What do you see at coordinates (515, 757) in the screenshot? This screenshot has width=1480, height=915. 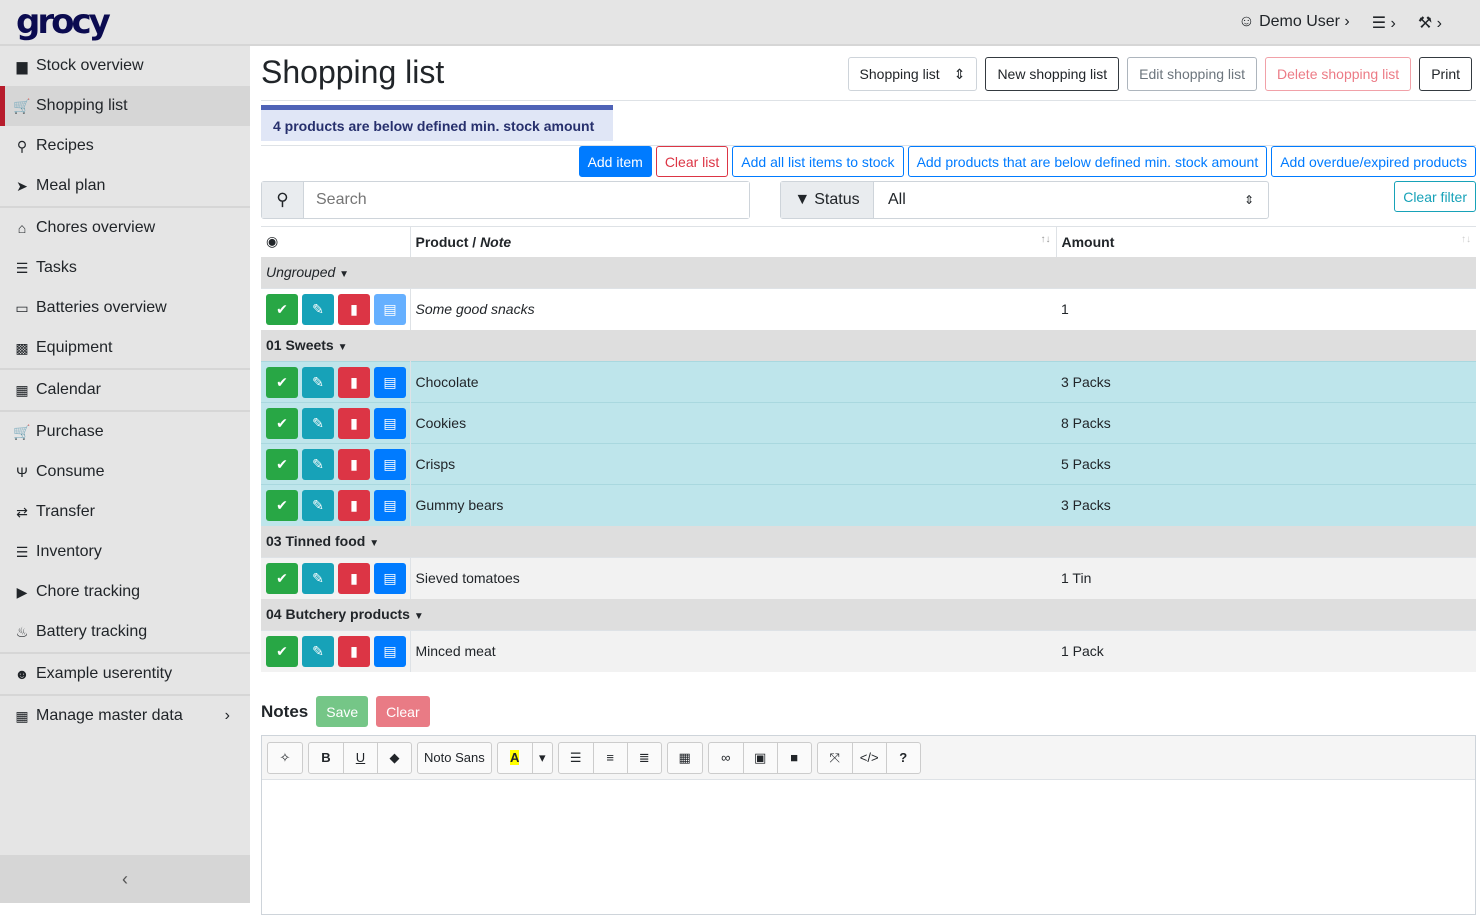 I see `text-color-icon: A` at bounding box center [515, 757].